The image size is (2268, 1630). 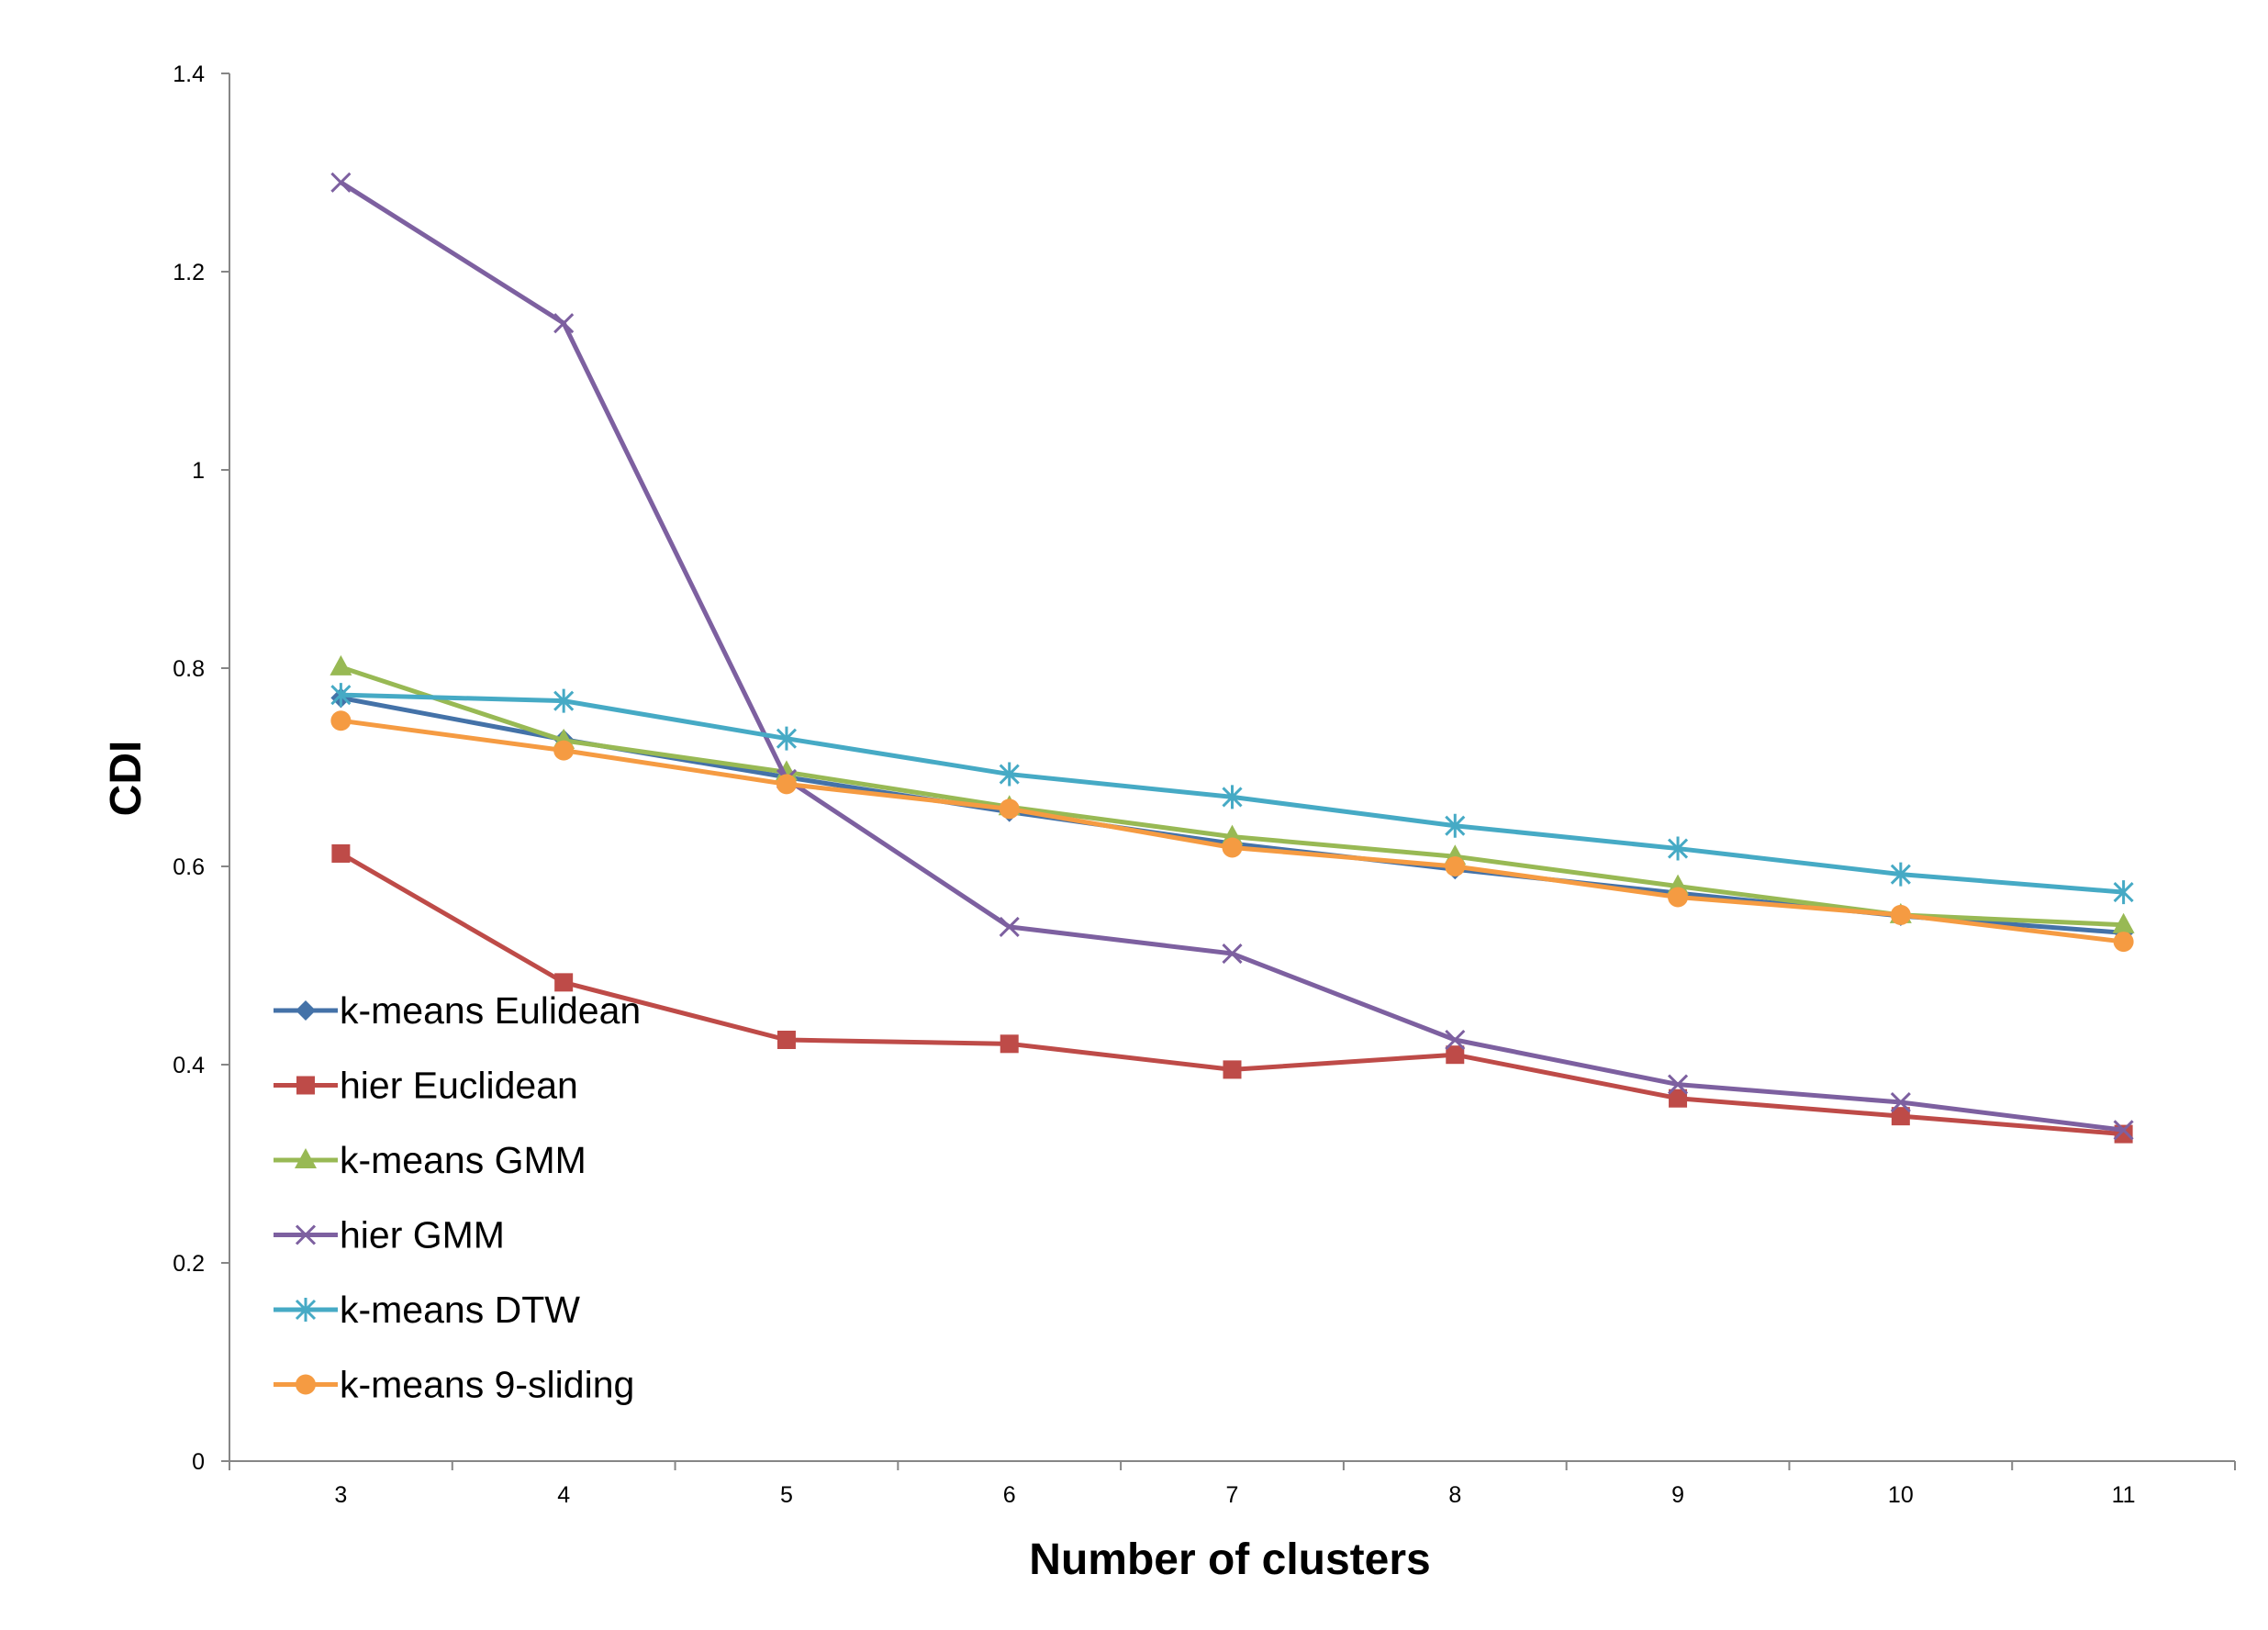 I want to click on x-tick-label: 11, so click(x=2124, y=1495).